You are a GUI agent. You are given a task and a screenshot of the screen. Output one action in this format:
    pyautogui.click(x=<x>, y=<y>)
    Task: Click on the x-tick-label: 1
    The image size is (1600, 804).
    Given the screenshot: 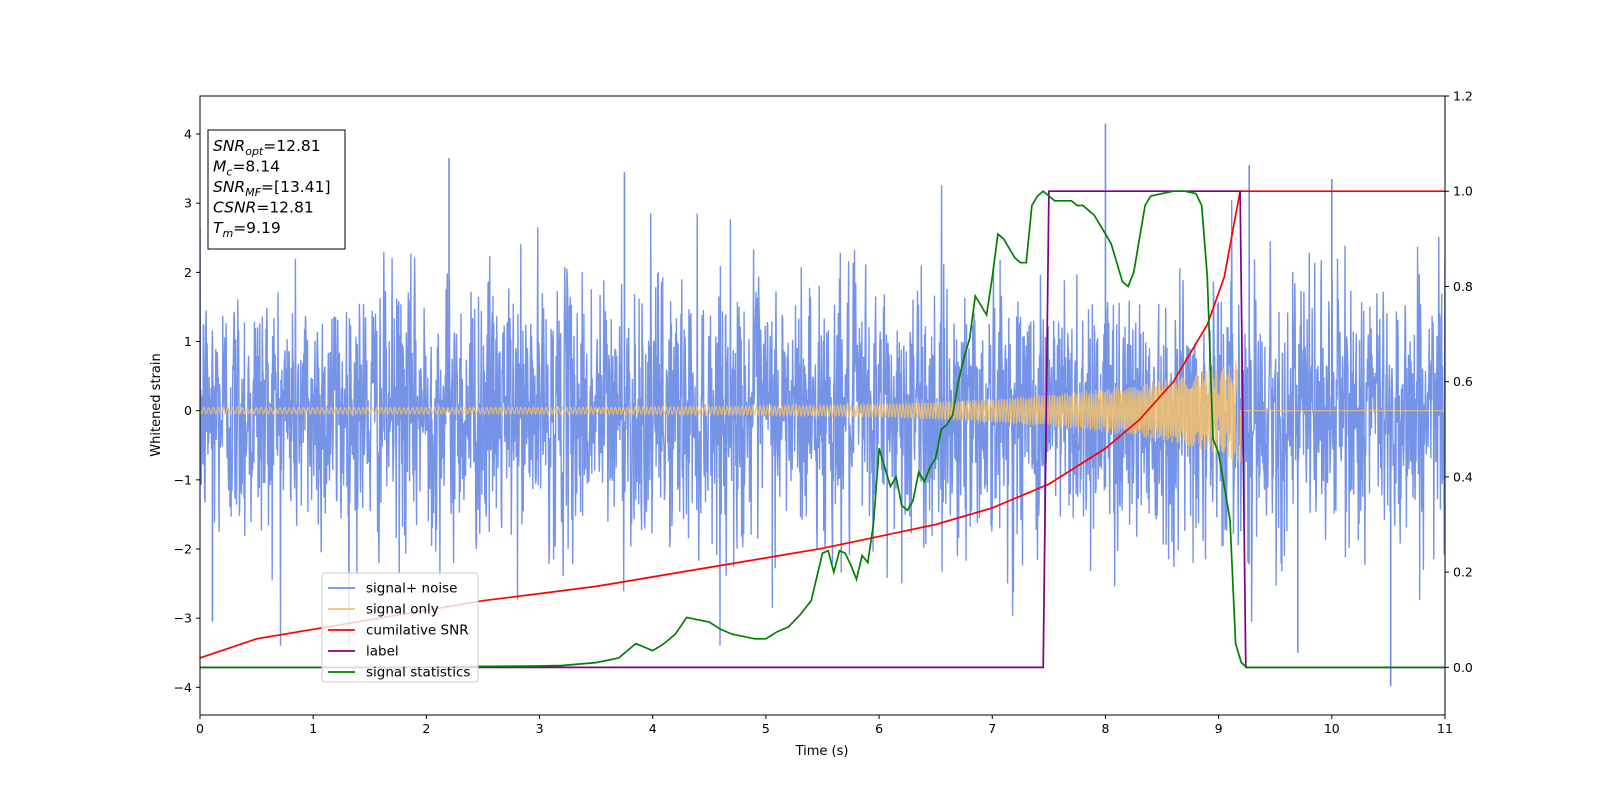 What is the action you would take?
    pyautogui.click(x=313, y=728)
    